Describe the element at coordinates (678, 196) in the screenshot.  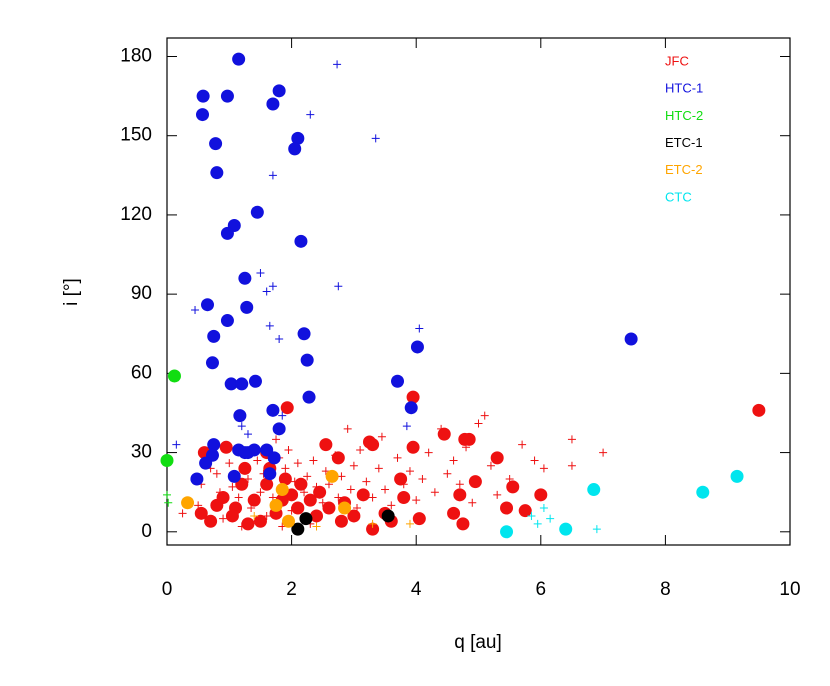
I see `legend-entry: CTC` at that location.